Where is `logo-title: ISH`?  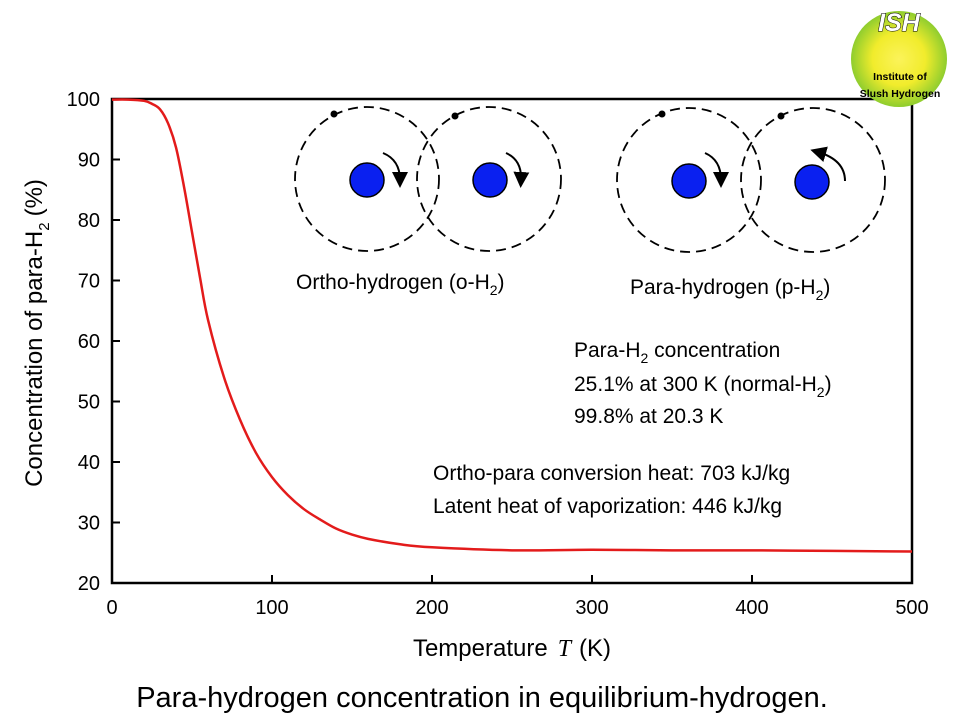
logo-title: ISH is located at coordinates (899, 23).